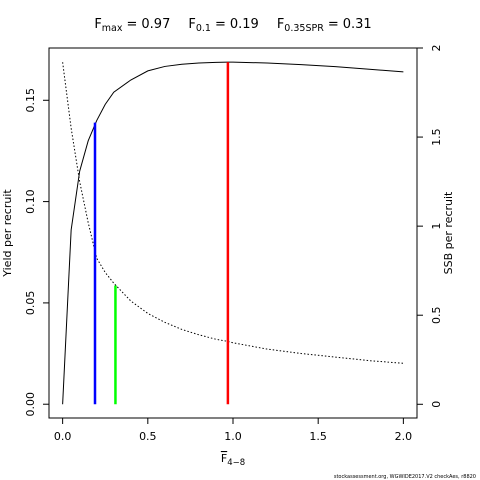 This screenshot has width=480, height=480. What do you see at coordinates (203, 28) in the screenshot?
I see `title-subscript: 0.1` at bounding box center [203, 28].